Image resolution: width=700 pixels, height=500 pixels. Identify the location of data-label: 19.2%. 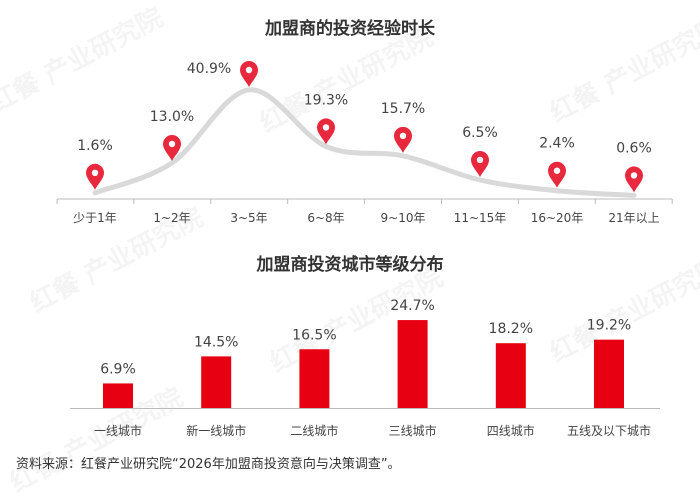
(609, 326).